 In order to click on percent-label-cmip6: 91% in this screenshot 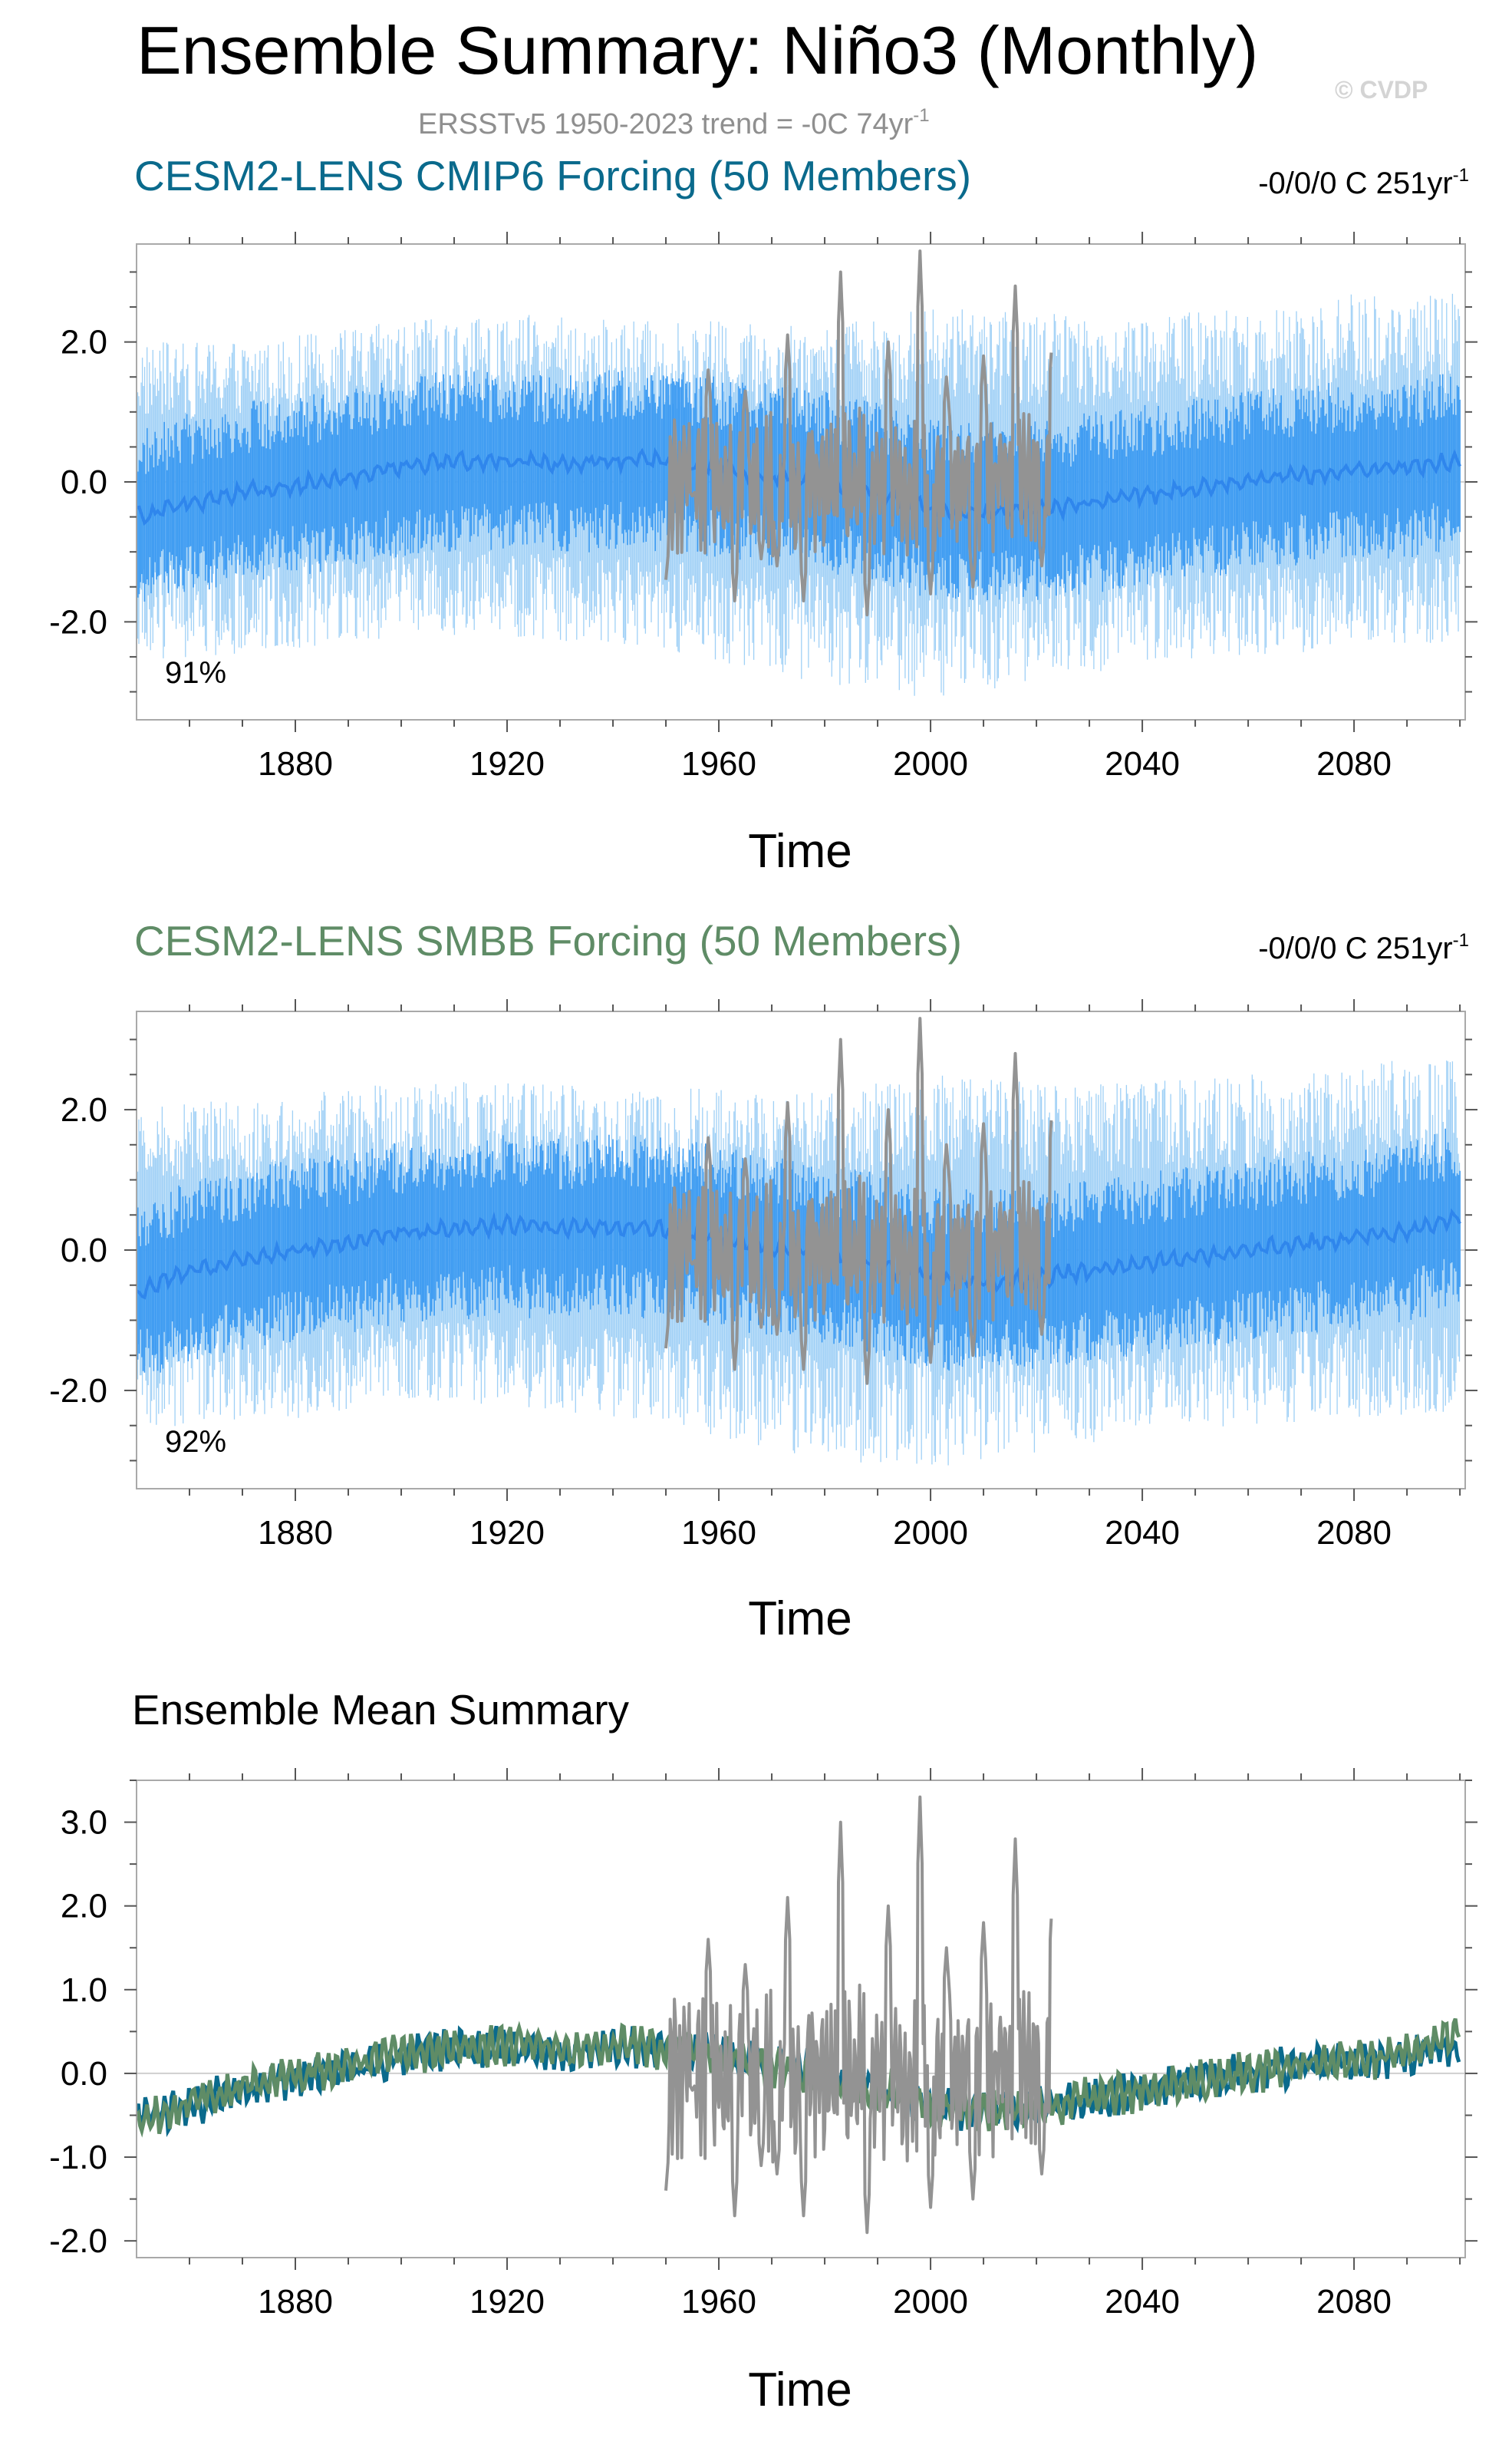, I will do `click(195, 673)`.